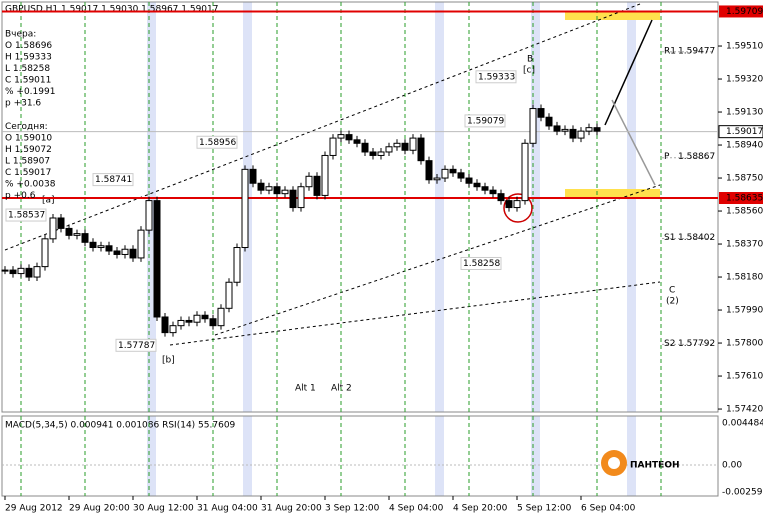  What do you see at coordinates (744, 199) in the screenshot?
I see `level-label: 1.58635` at bounding box center [744, 199].